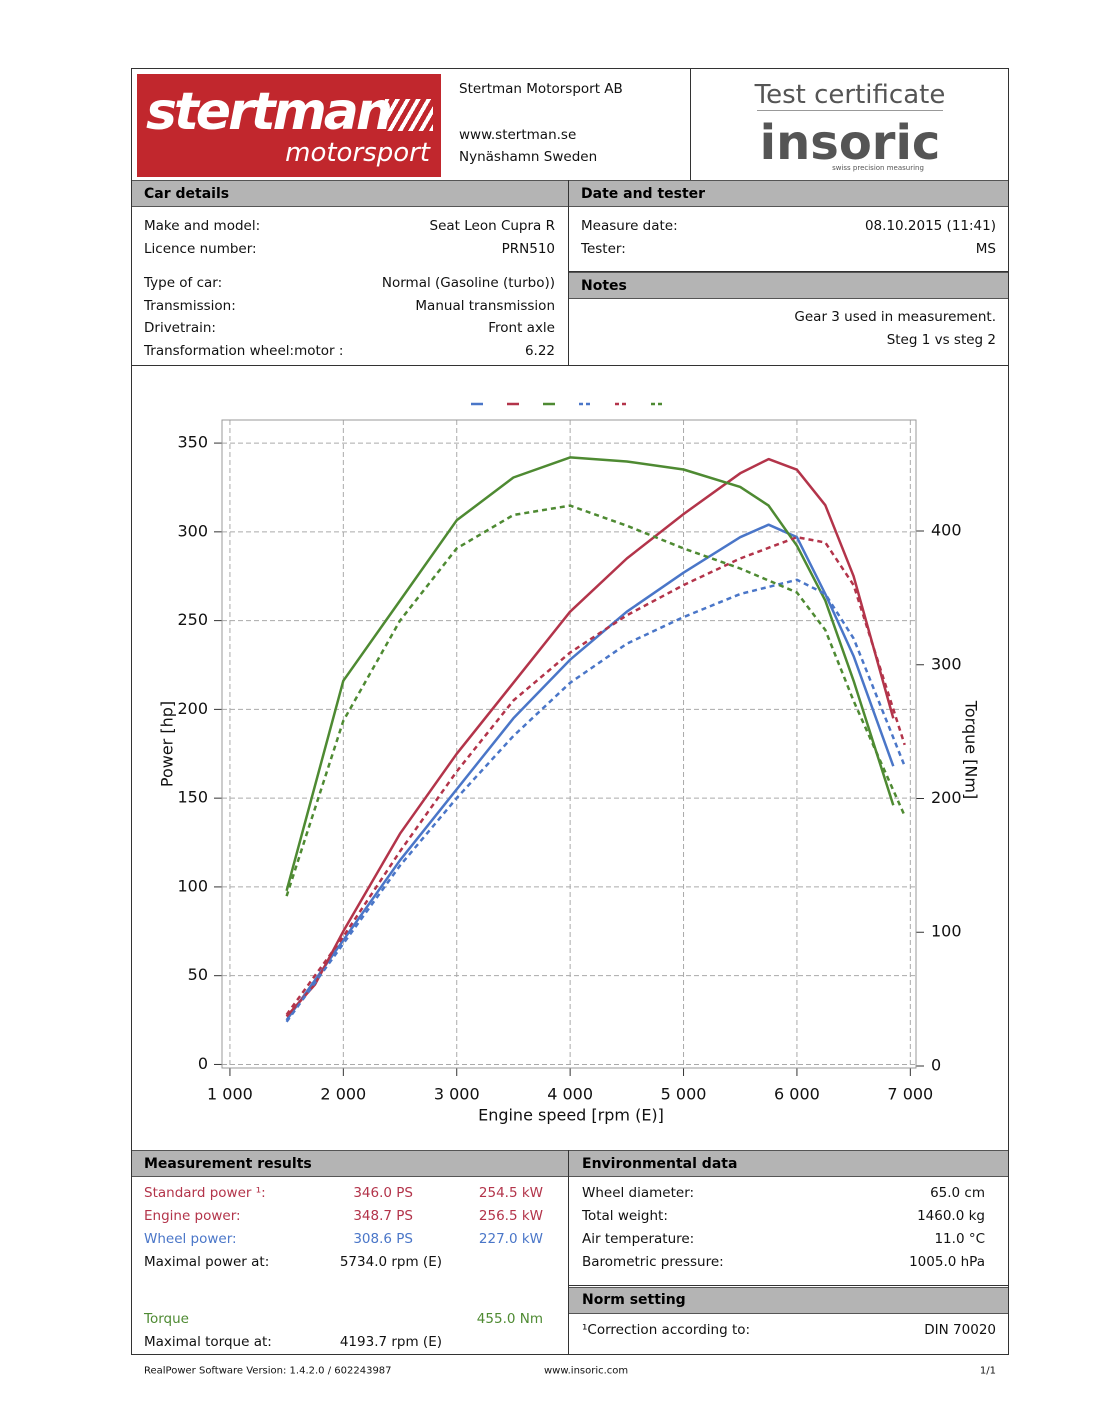 This screenshot has width=1100, height=1422. I want to click on value: 65.0 cm, so click(957, 1193).